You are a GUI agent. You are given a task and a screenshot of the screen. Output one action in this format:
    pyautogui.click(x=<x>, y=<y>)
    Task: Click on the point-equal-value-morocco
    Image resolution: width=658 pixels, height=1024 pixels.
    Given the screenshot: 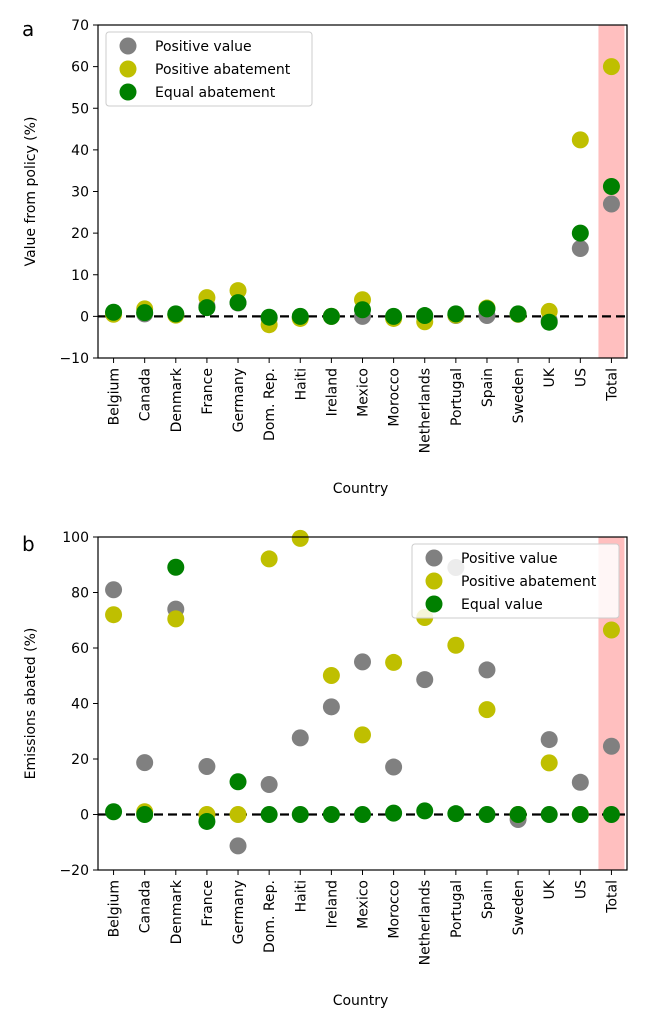 What is the action you would take?
    pyautogui.click(x=394, y=813)
    